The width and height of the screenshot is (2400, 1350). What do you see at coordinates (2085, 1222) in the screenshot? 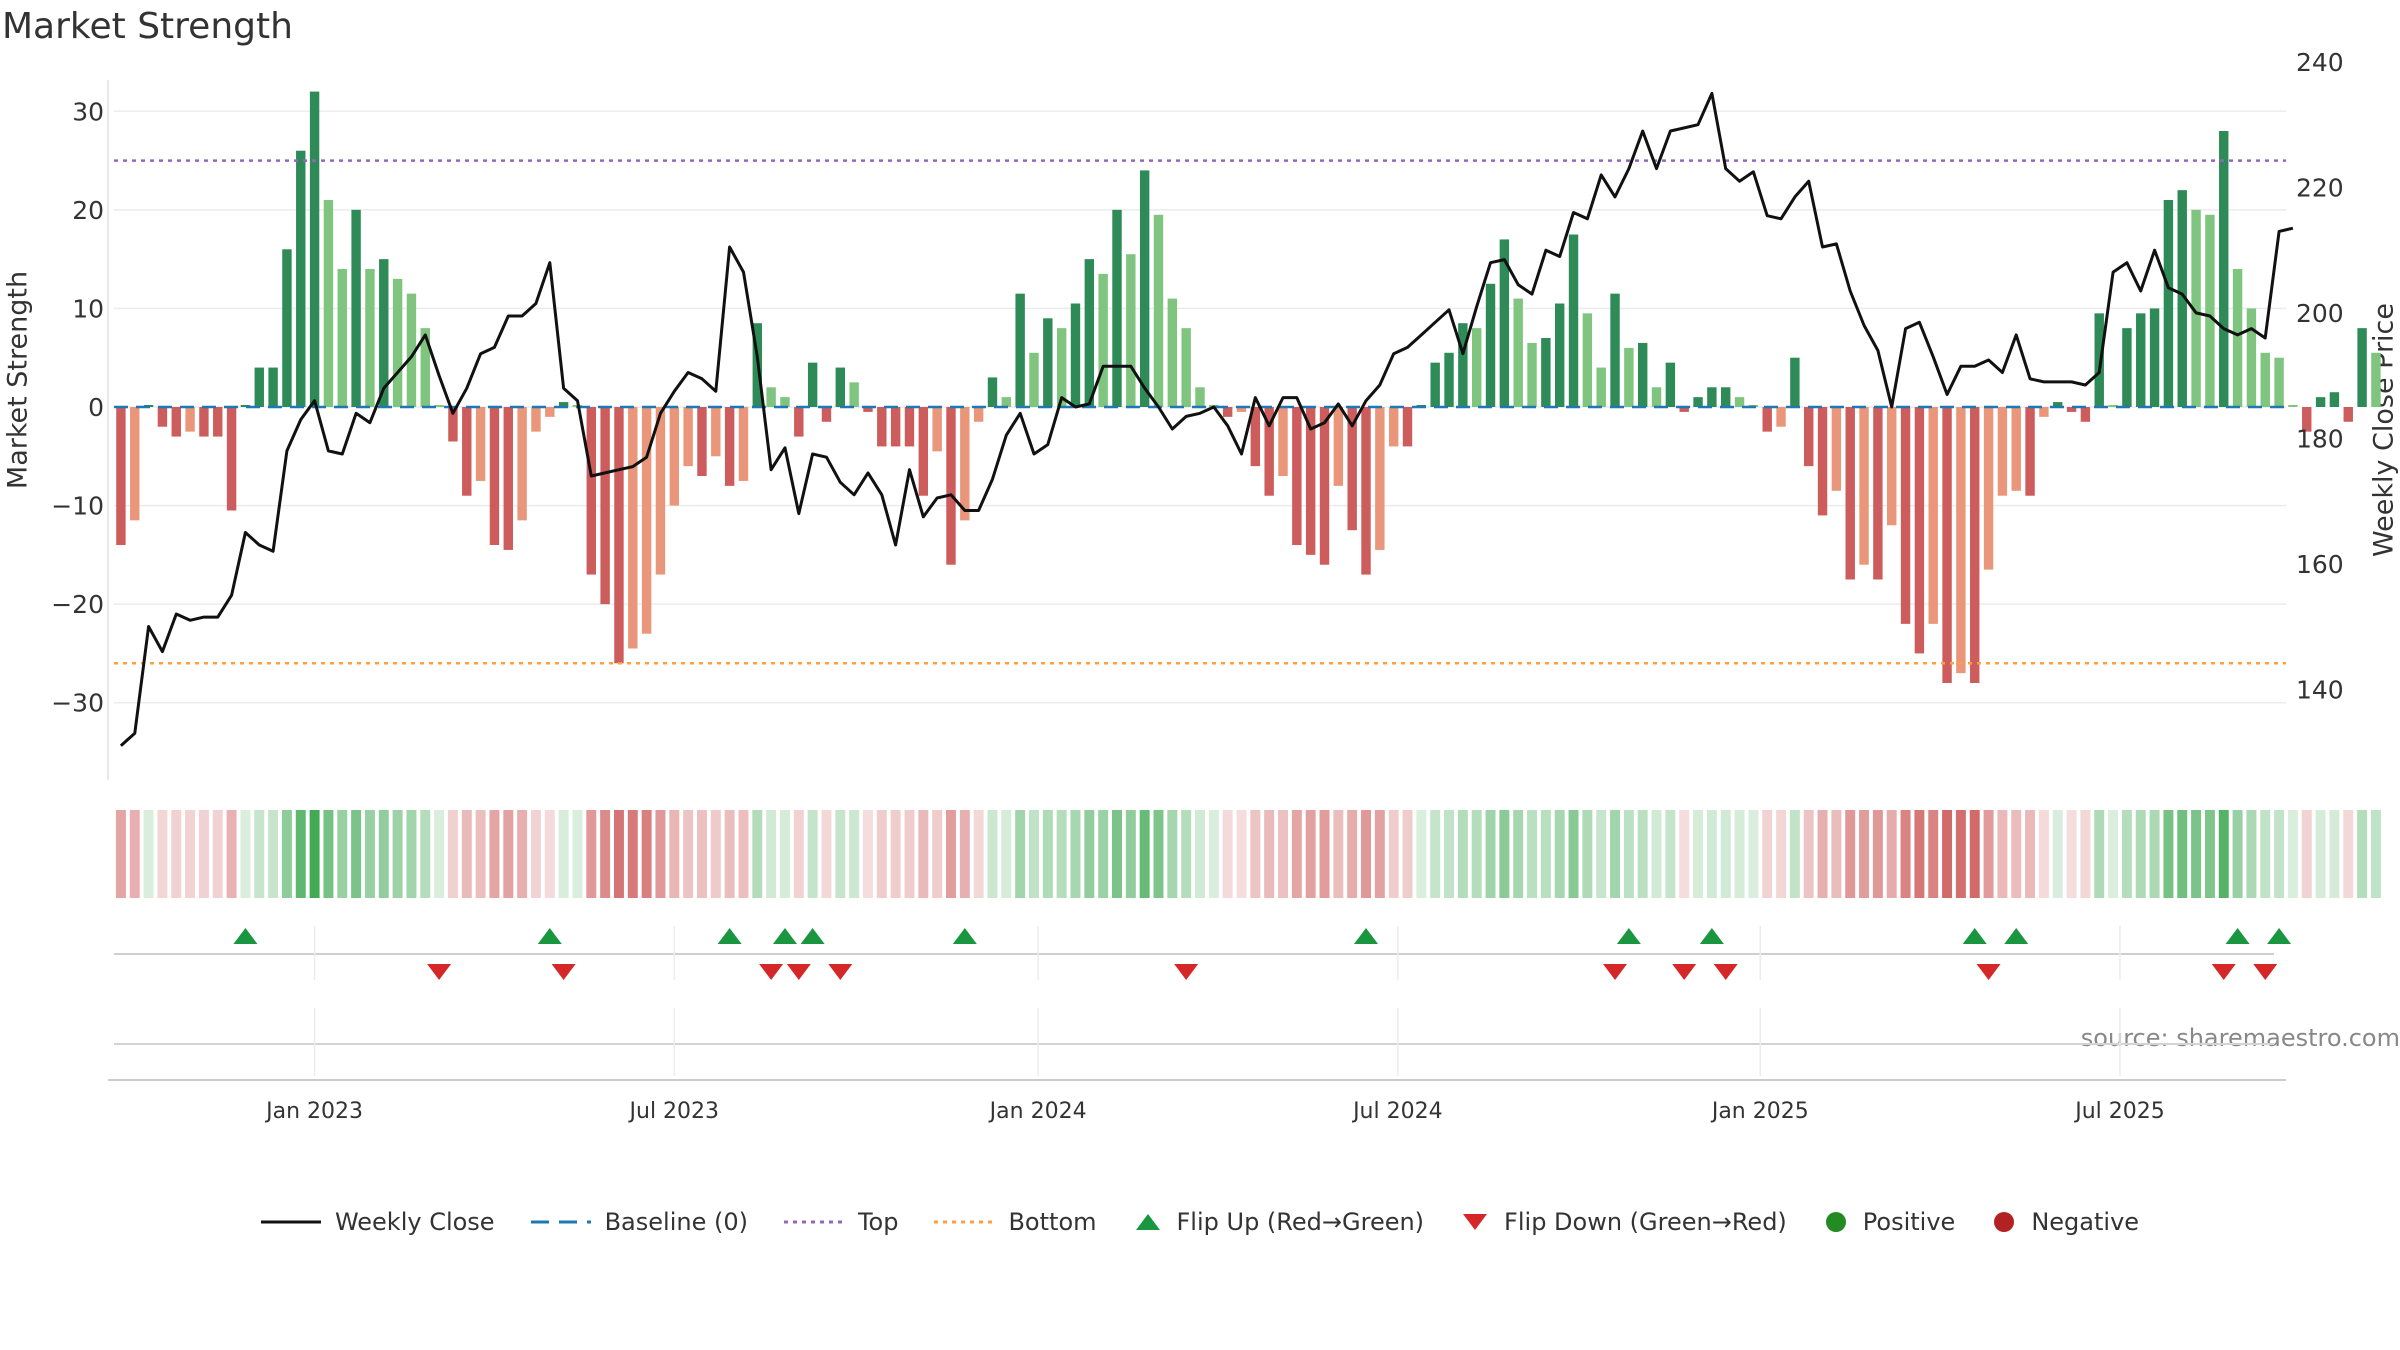
I see `legend-label-negative: Negative` at bounding box center [2085, 1222].